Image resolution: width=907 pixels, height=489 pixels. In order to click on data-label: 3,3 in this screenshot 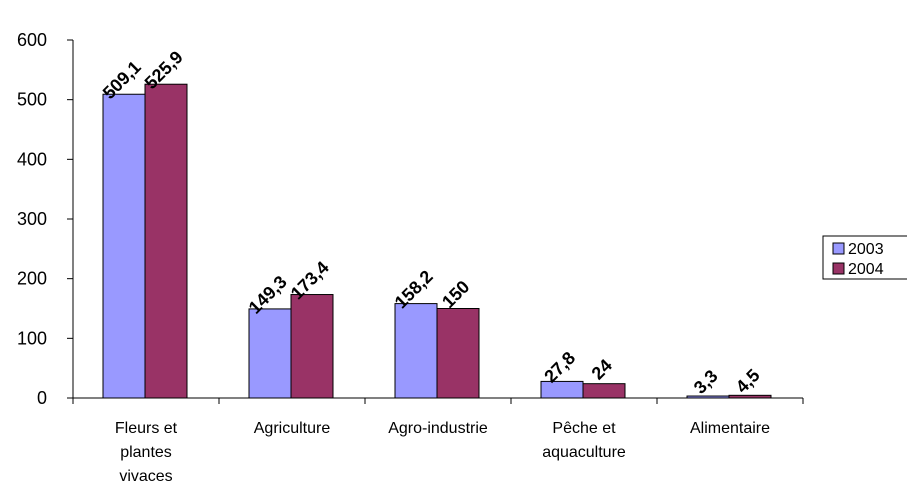, I will do `click(706, 382)`.